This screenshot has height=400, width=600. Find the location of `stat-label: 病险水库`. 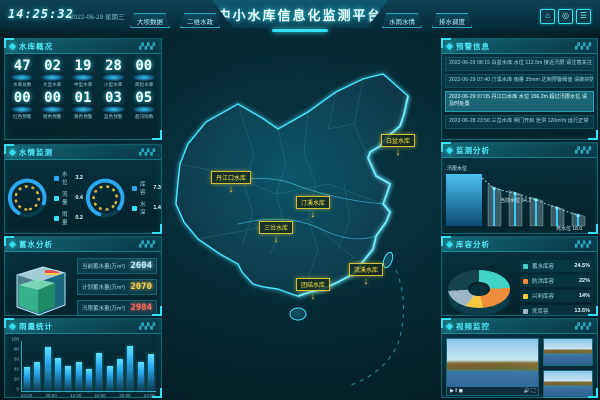

stat-label: 病险水库 is located at coordinates (143, 85).